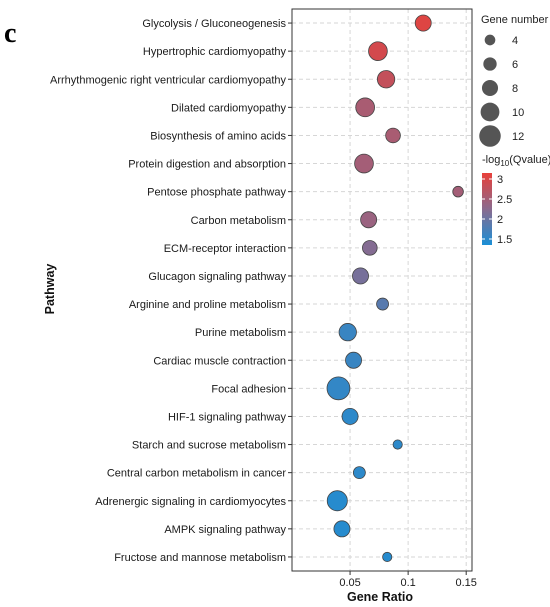 The height and width of the screenshot is (607, 550). Describe the element at coordinates (10, 33) in the screenshot. I see `panel-label: c` at that location.